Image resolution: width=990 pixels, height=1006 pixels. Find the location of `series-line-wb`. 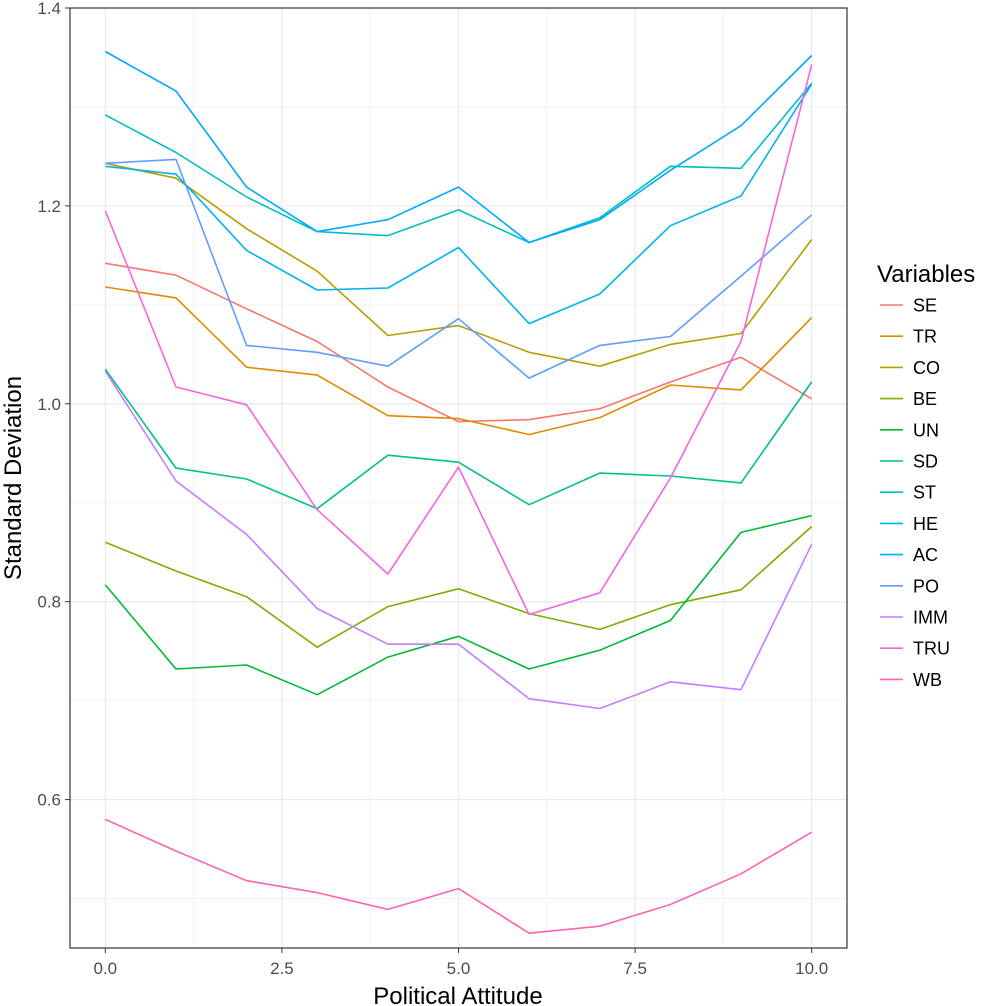

series-line-wb is located at coordinates (458, 876).